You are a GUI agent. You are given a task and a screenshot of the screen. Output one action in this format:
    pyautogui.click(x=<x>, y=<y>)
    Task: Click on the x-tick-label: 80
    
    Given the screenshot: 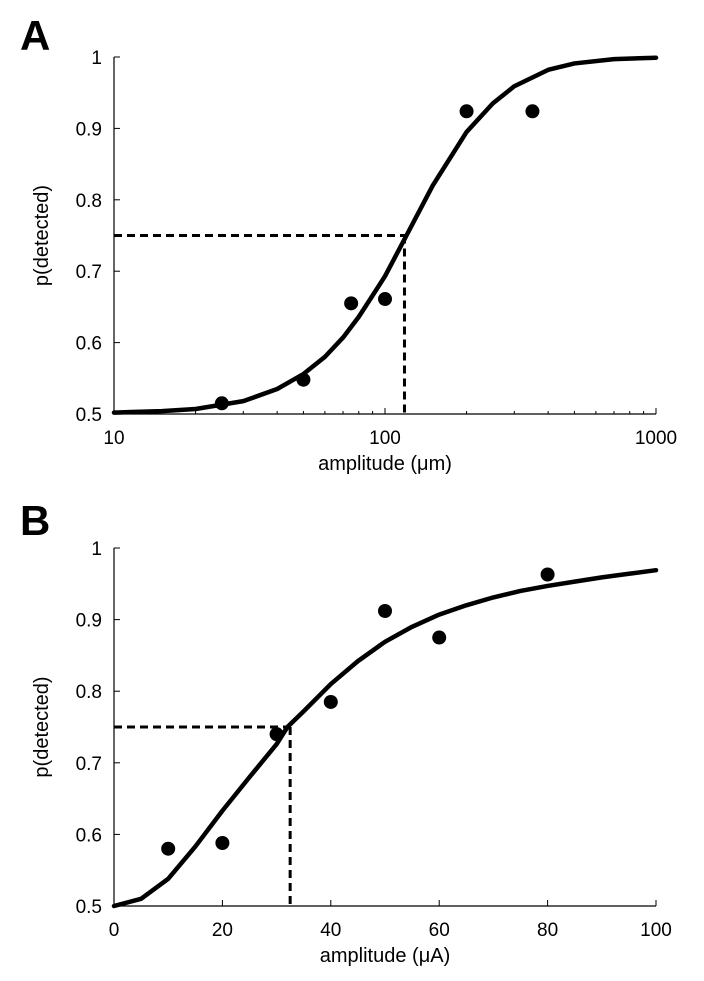 What is the action you would take?
    pyautogui.click(x=547, y=930)
    